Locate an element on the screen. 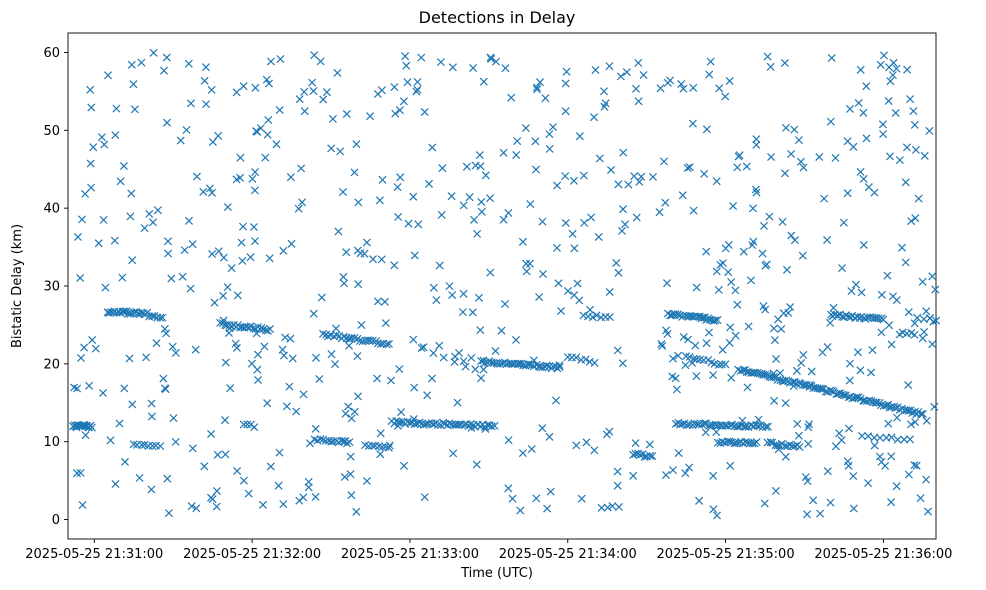  x-axis-label: Time (UTC) is located at coordinates (496, 573).